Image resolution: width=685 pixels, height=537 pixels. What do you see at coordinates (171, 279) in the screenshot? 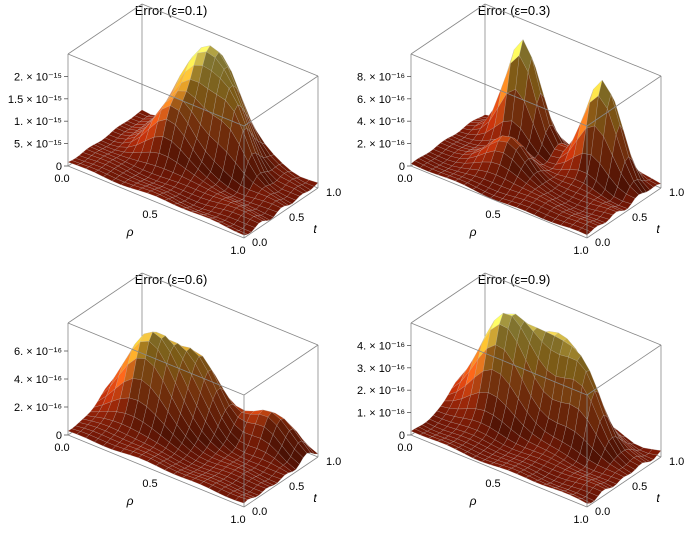
I see `plot-title: Error (ε=0.6)` at bounding box center [171, 279].